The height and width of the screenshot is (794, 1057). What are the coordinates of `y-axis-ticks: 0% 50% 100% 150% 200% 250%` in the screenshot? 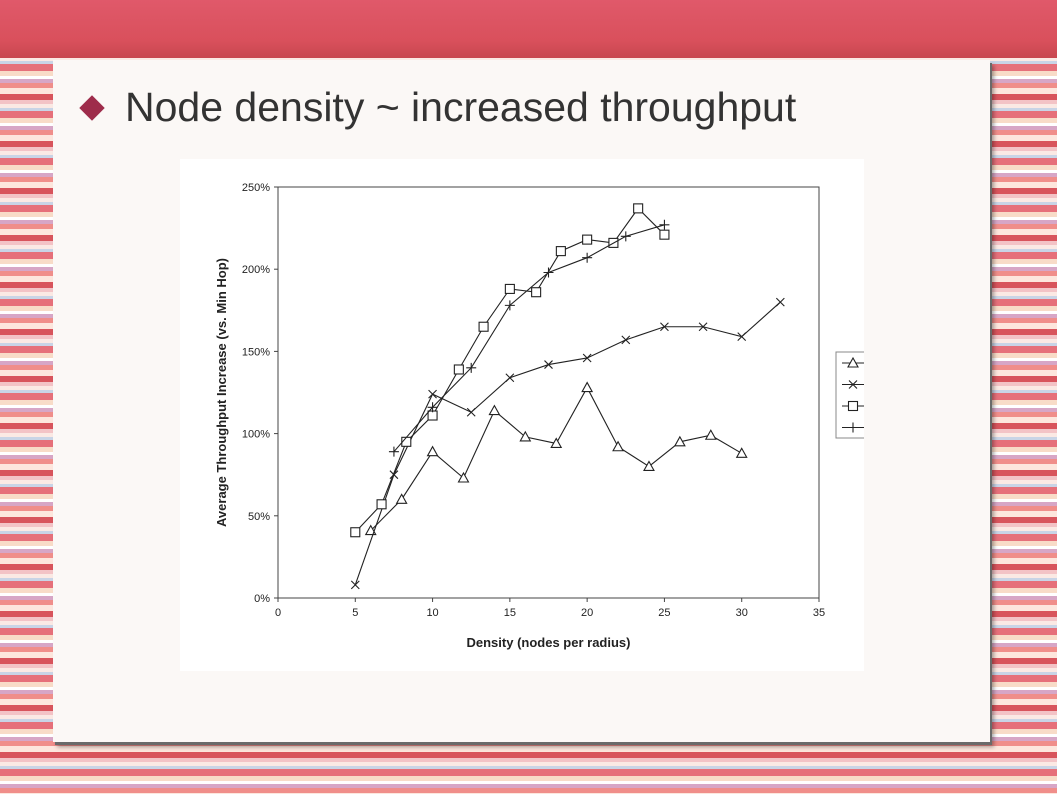 It's located at (260, 393).